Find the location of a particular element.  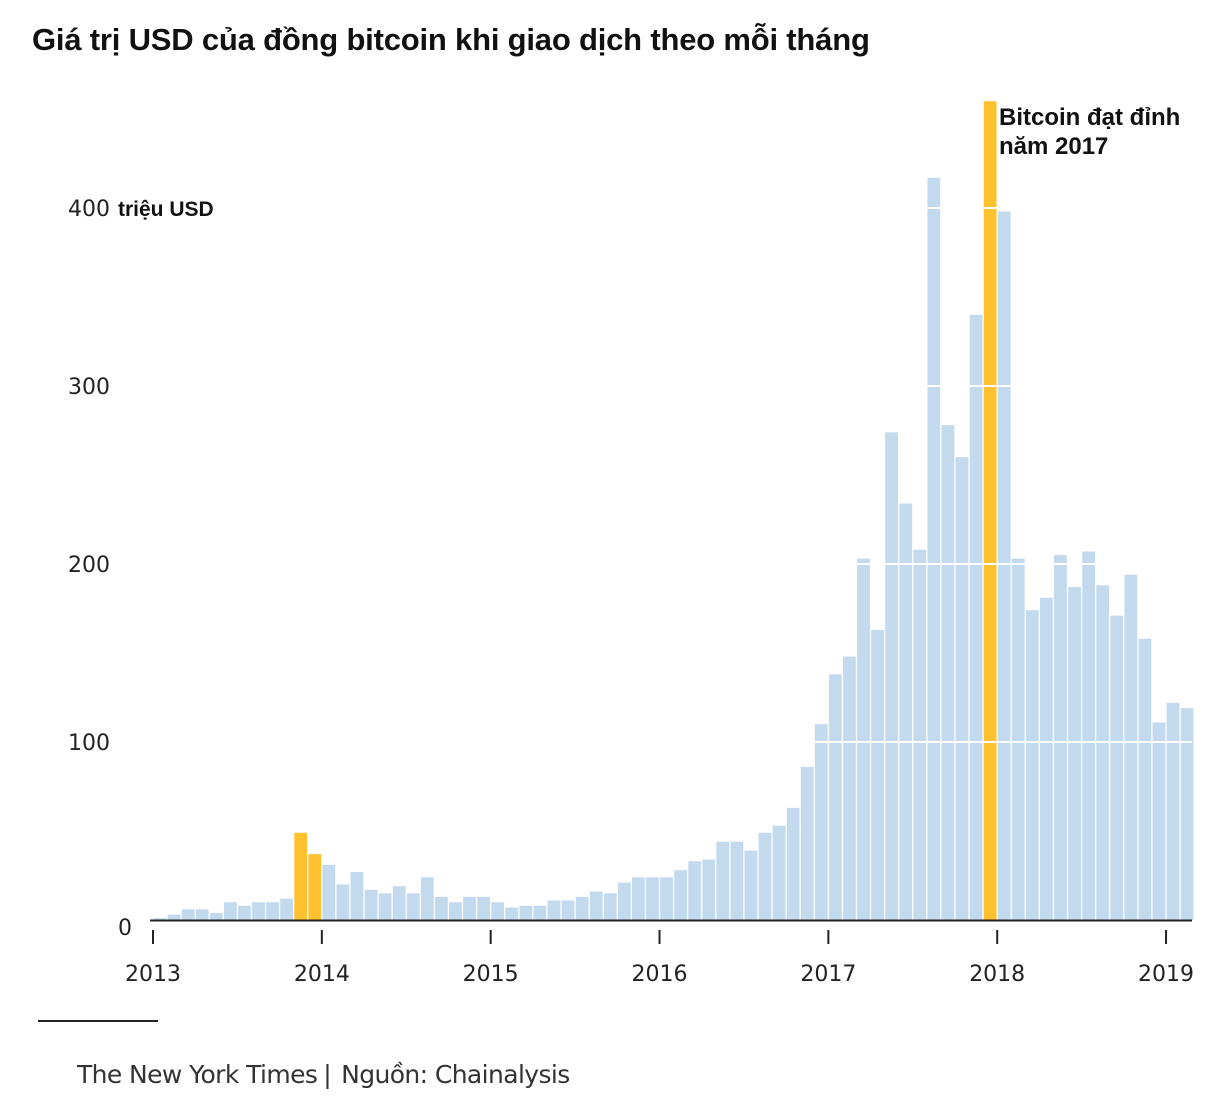

x-axis: 2013 2014 2015 2016 2017 2018 2019 is located at coordinates (659, 953).